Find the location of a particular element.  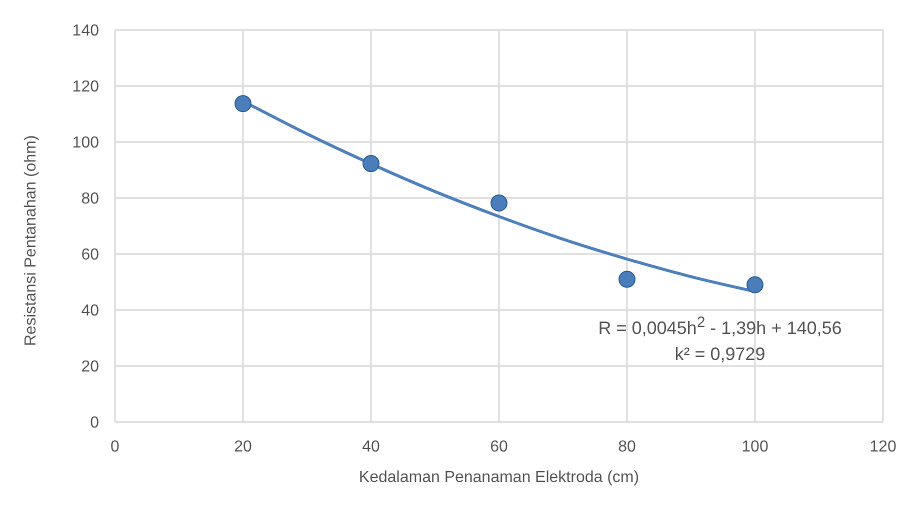

y-axis-title: Resistansi Pentanahan (ohm) is located at coordinates (31, 240).